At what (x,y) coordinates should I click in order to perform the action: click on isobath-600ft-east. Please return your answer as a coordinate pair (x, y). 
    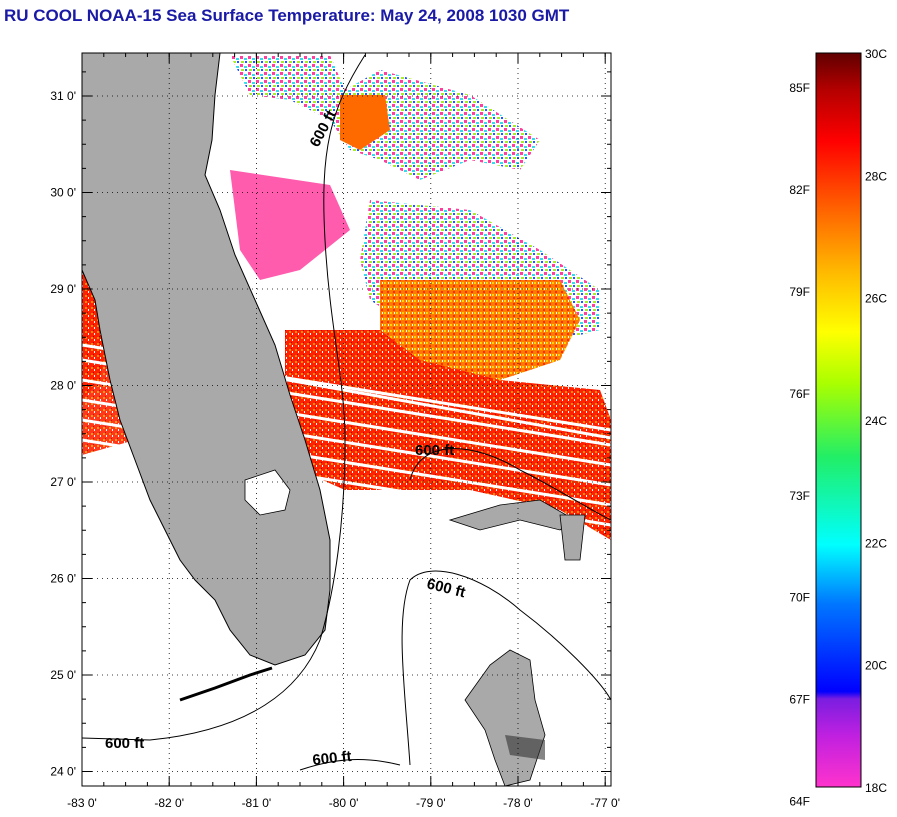
    Looking at the image, I should click on (510, 484).